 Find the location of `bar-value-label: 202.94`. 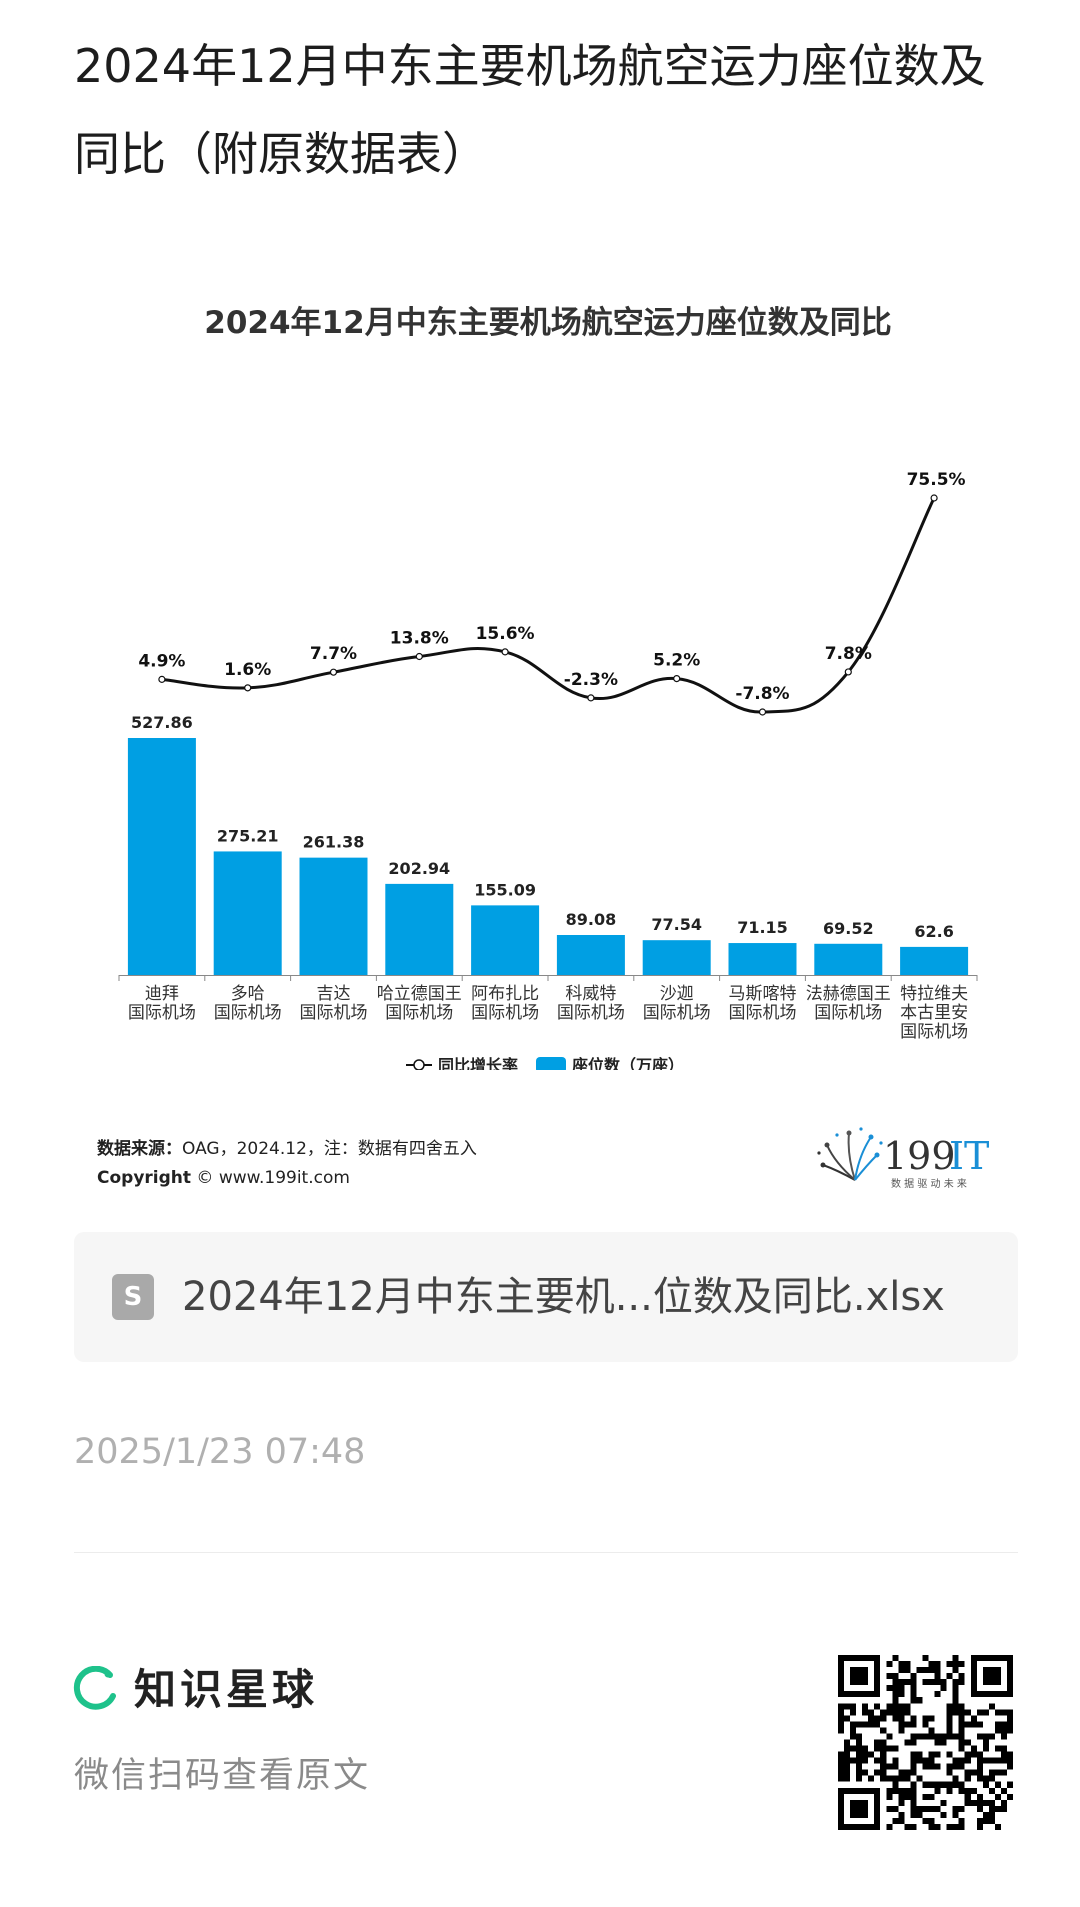

bar-value-label: 202.94 is located at coordinates (419, 868).